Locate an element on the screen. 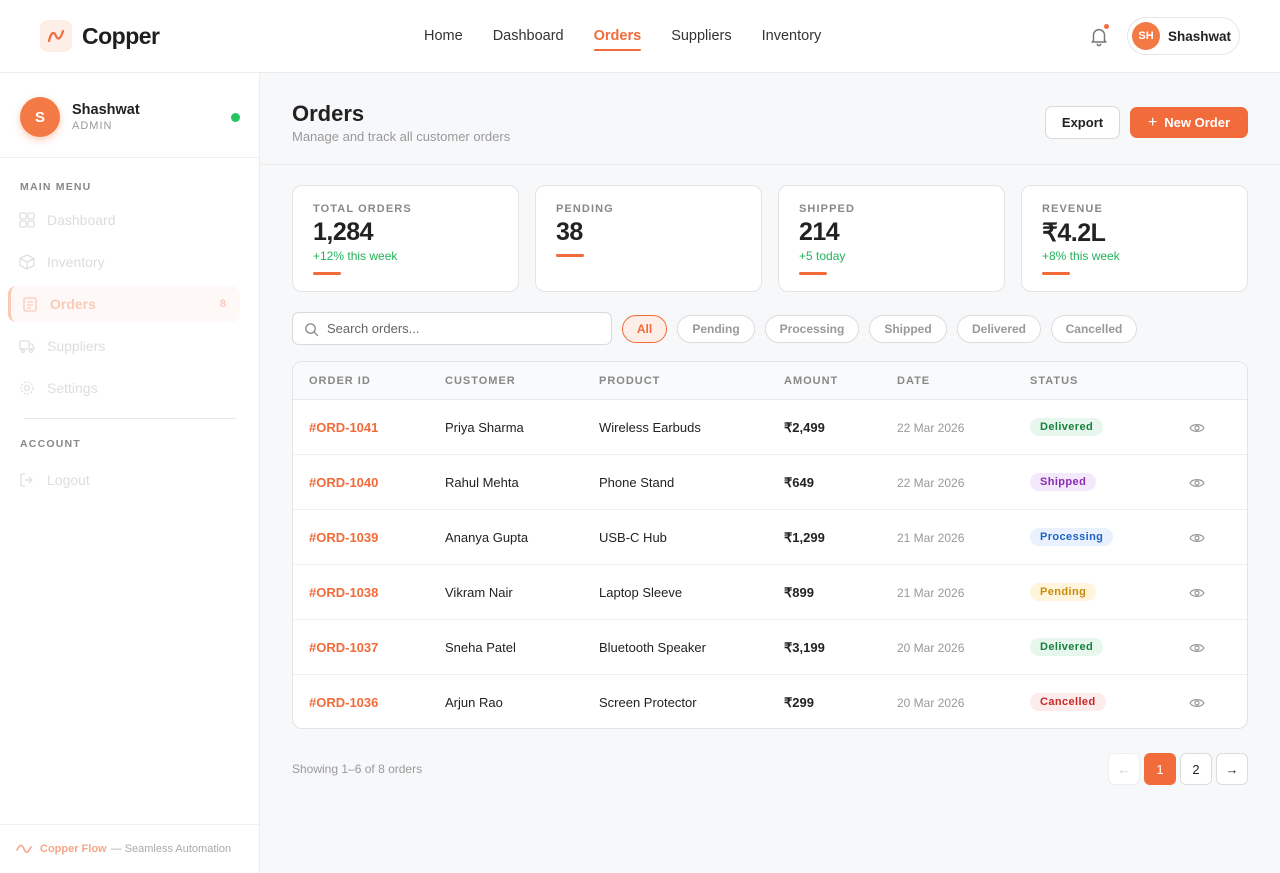 Image resolution: width=1280 pixels, height=873 pixels. sidebar-item-label: Orders is located at coordinates (73, 304).